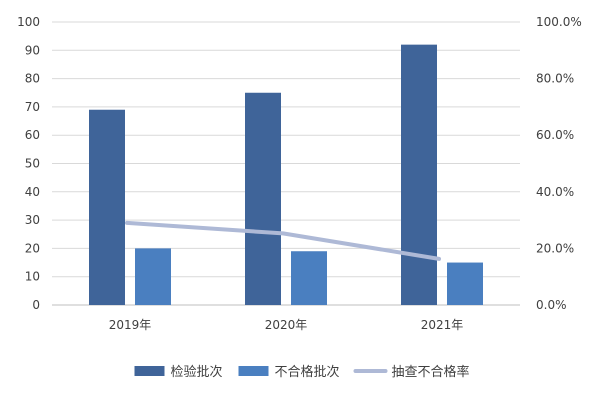 The height and width of the screenshot is (400, 600). I want to click on category-axis: 2019年 2020年 2021年, so click(286, 325).